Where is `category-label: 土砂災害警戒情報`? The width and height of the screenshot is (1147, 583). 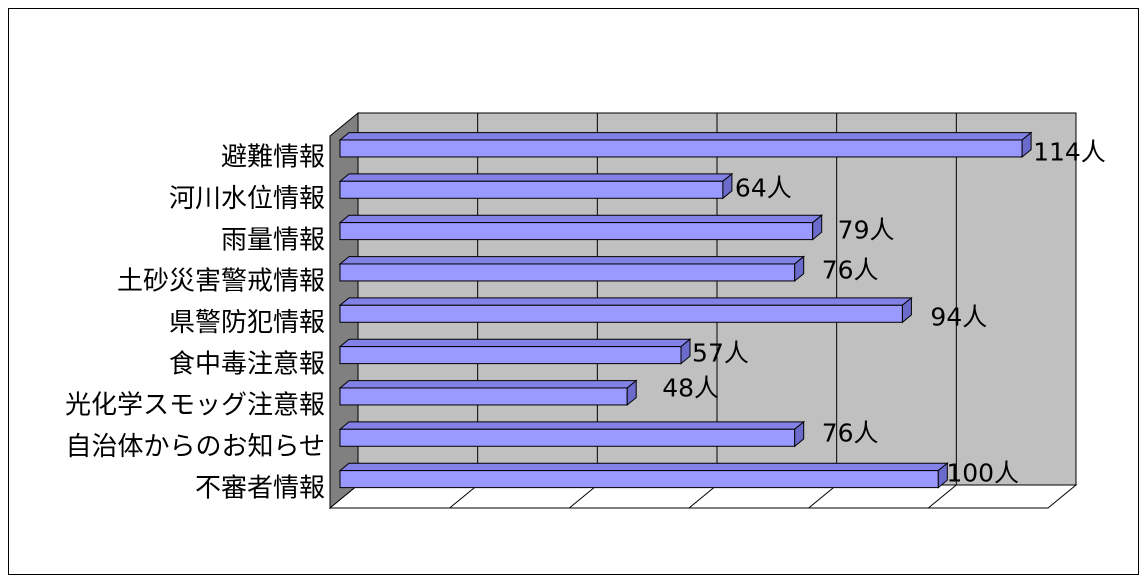 category-label: 土砂災害警戒情報 is located at coordinates (221, 282).